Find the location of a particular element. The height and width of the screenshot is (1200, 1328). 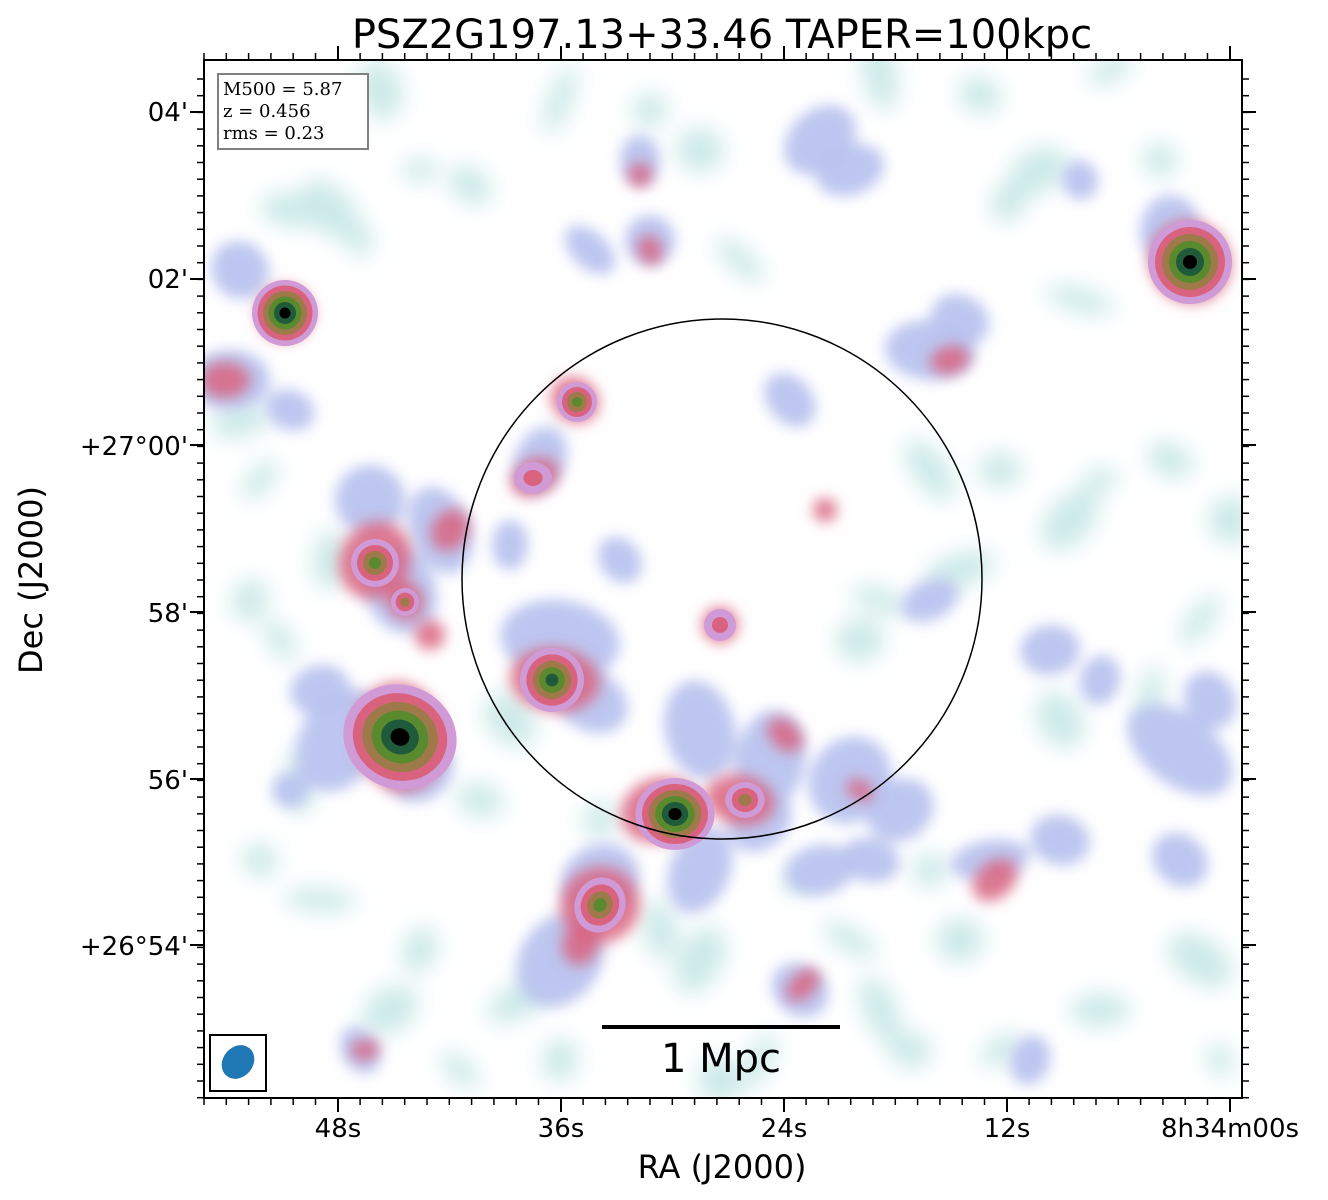

beam-box is located at coordinates (238, 1063).